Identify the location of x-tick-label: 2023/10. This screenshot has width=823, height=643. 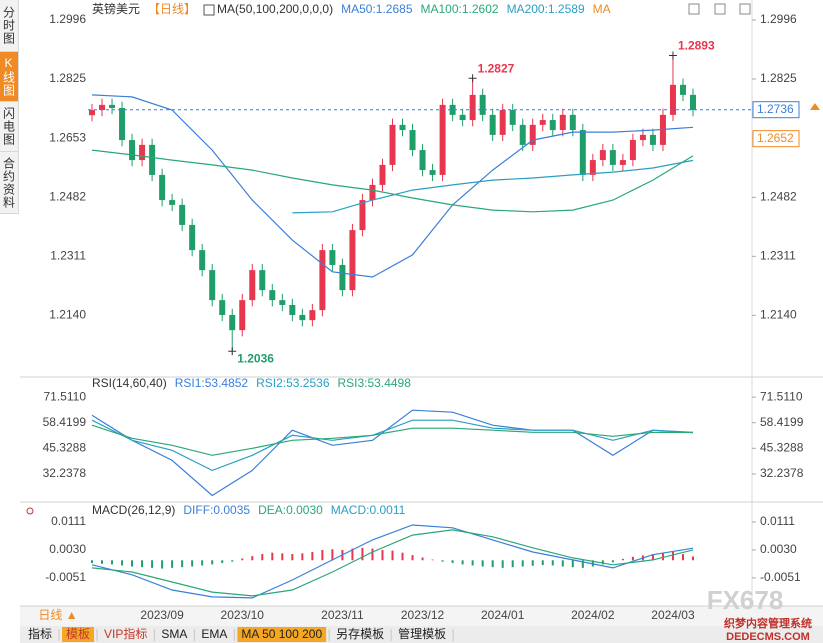
(243, 615).